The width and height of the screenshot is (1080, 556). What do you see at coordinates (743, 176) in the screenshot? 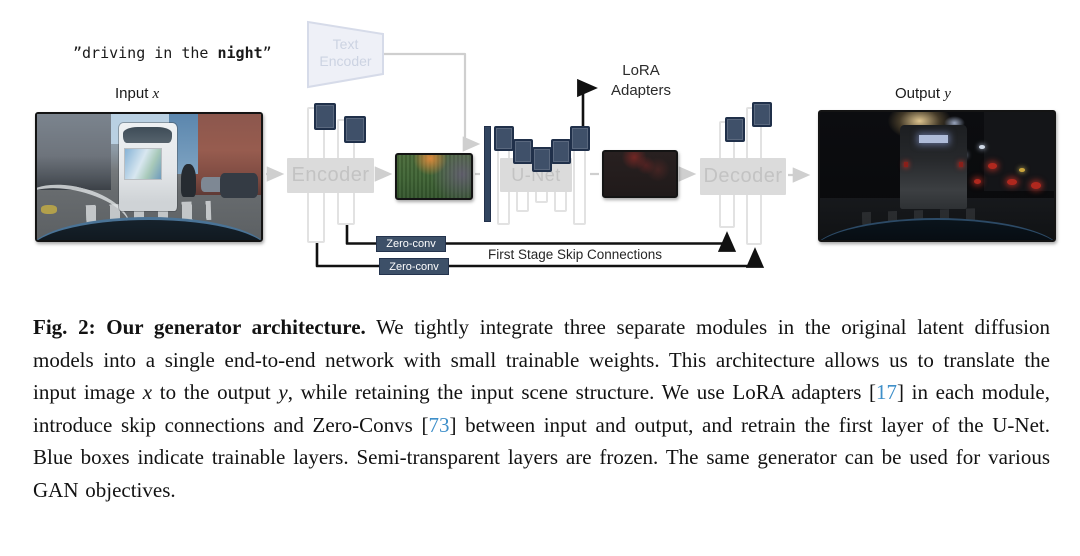
I see `decoder-box: Decoder` at bounding box center [743, 176].